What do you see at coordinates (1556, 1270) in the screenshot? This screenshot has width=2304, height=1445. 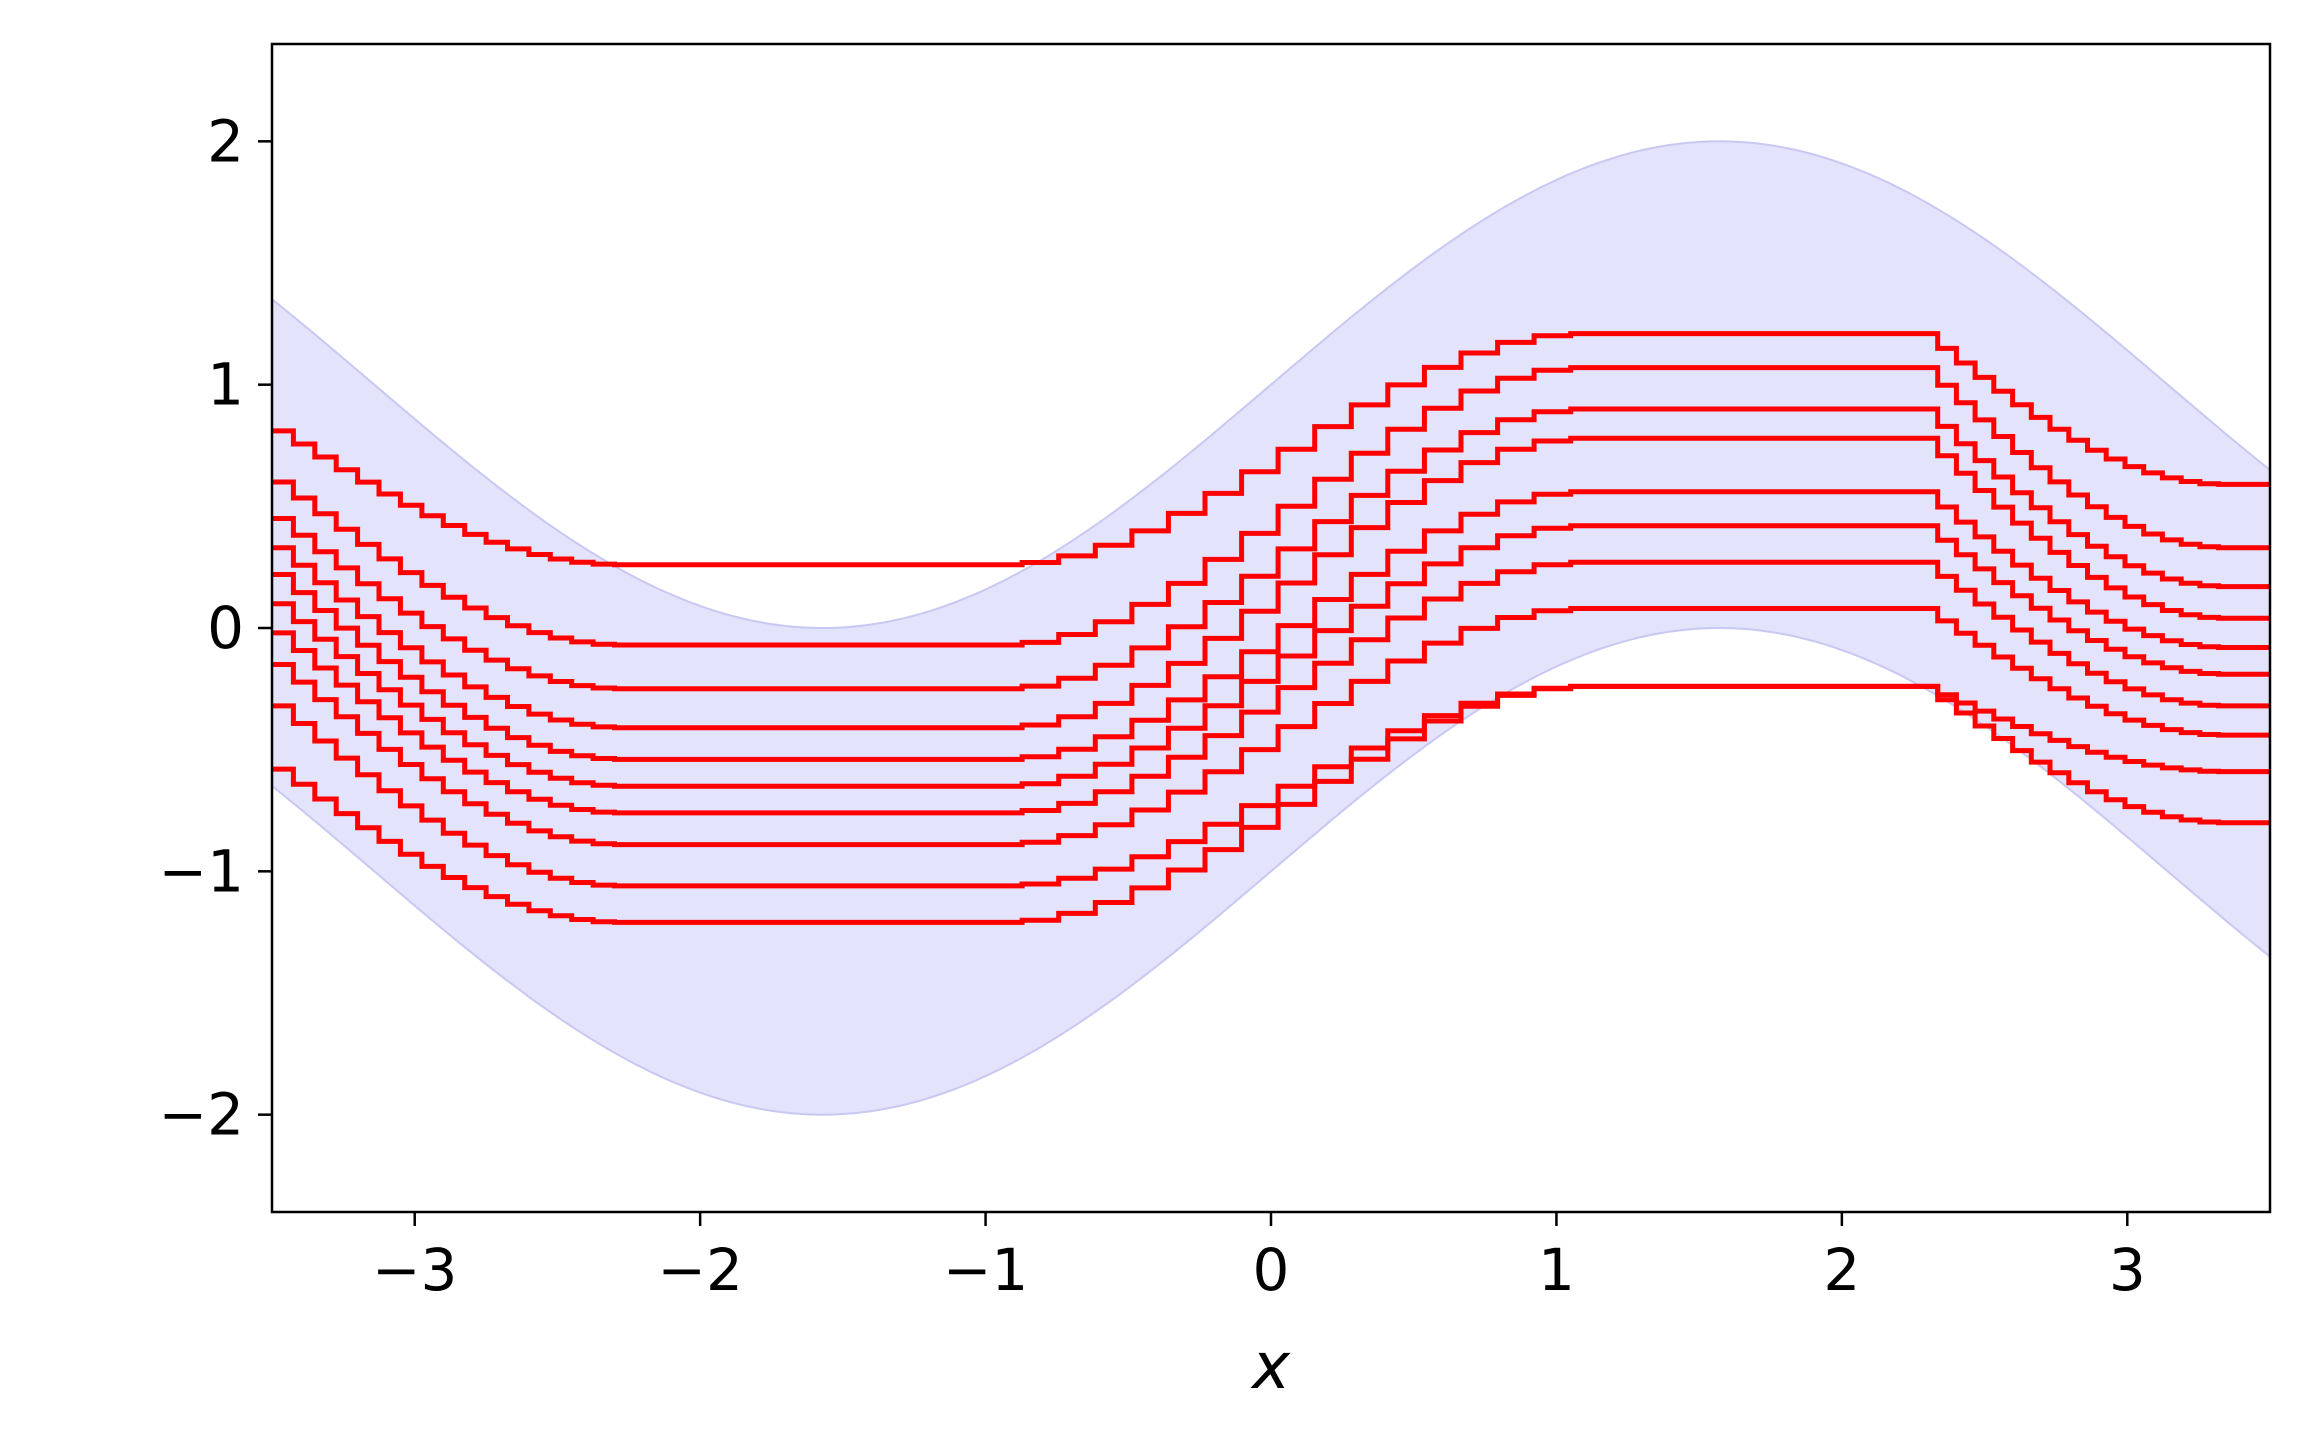 I see `x-tick-label: 1` at bounding box center [1556, 1270].